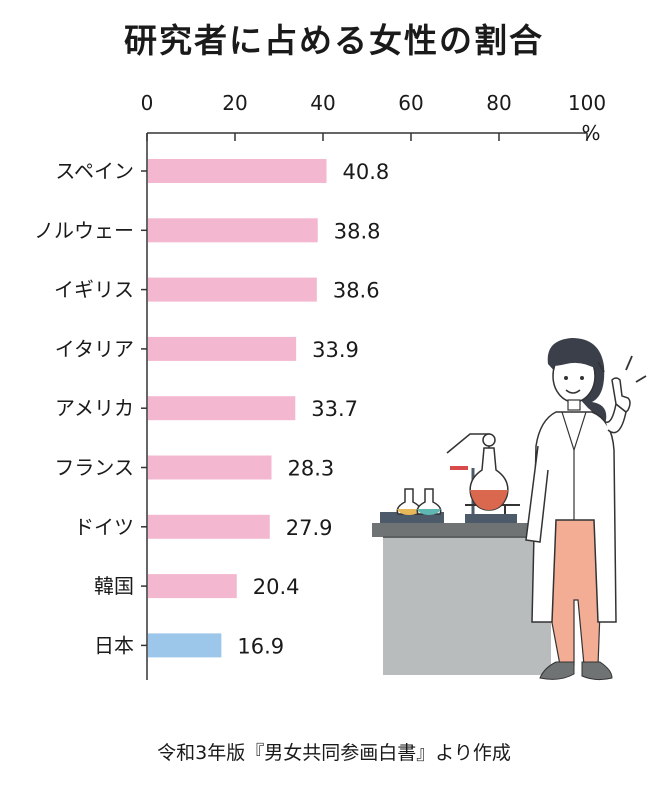 This screenshot has height=800, width=668. What do you see at coordinates (498, 103) in the screenshot?
I see `x-tick-label: 80` at bounding box center [498, 103].